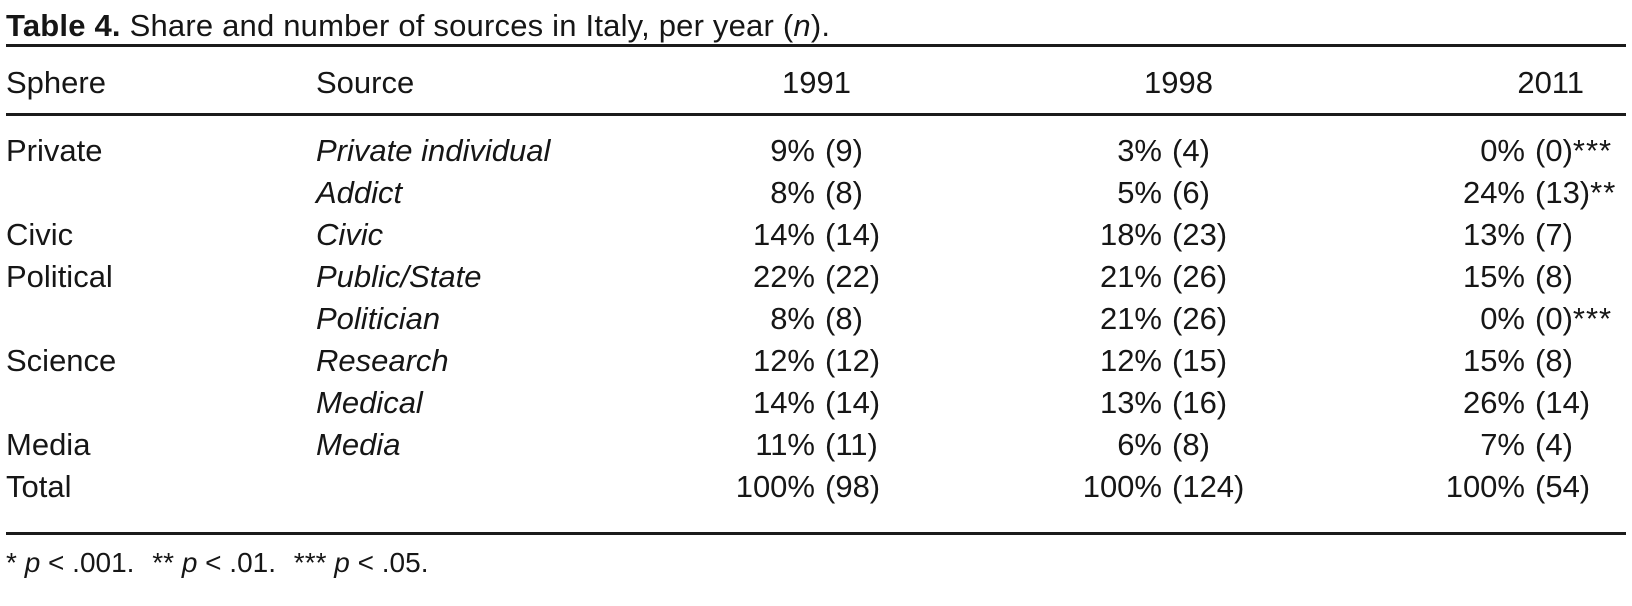 Image resolution: width=1632 pixels, height=606 pixels. I want to click on pct-1991: 22%, so click(783, 276).